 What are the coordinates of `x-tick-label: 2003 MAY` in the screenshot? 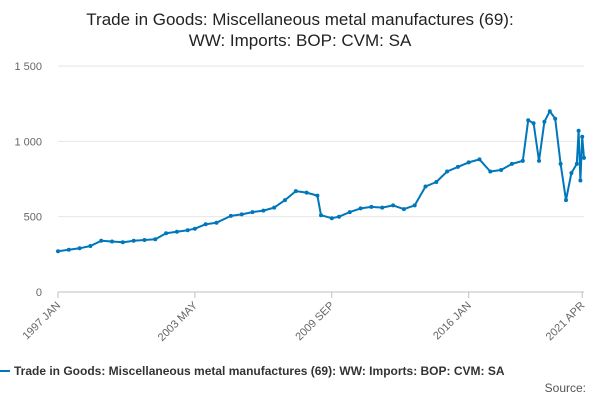 It's located at (178, 321).